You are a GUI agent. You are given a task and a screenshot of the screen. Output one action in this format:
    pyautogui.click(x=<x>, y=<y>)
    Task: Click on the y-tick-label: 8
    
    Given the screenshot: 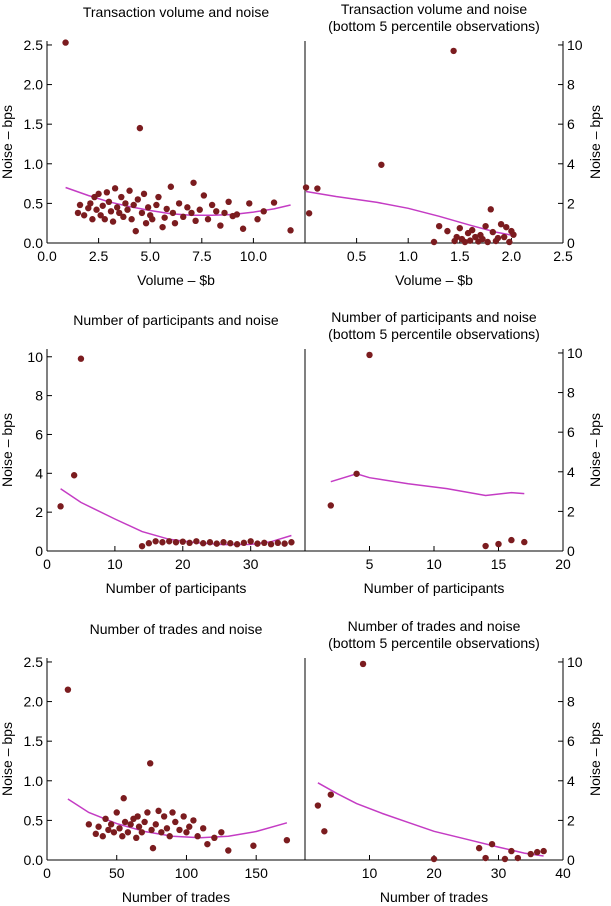 What is the action you would take?
    pyautogui.click(x=571, y=85)
    